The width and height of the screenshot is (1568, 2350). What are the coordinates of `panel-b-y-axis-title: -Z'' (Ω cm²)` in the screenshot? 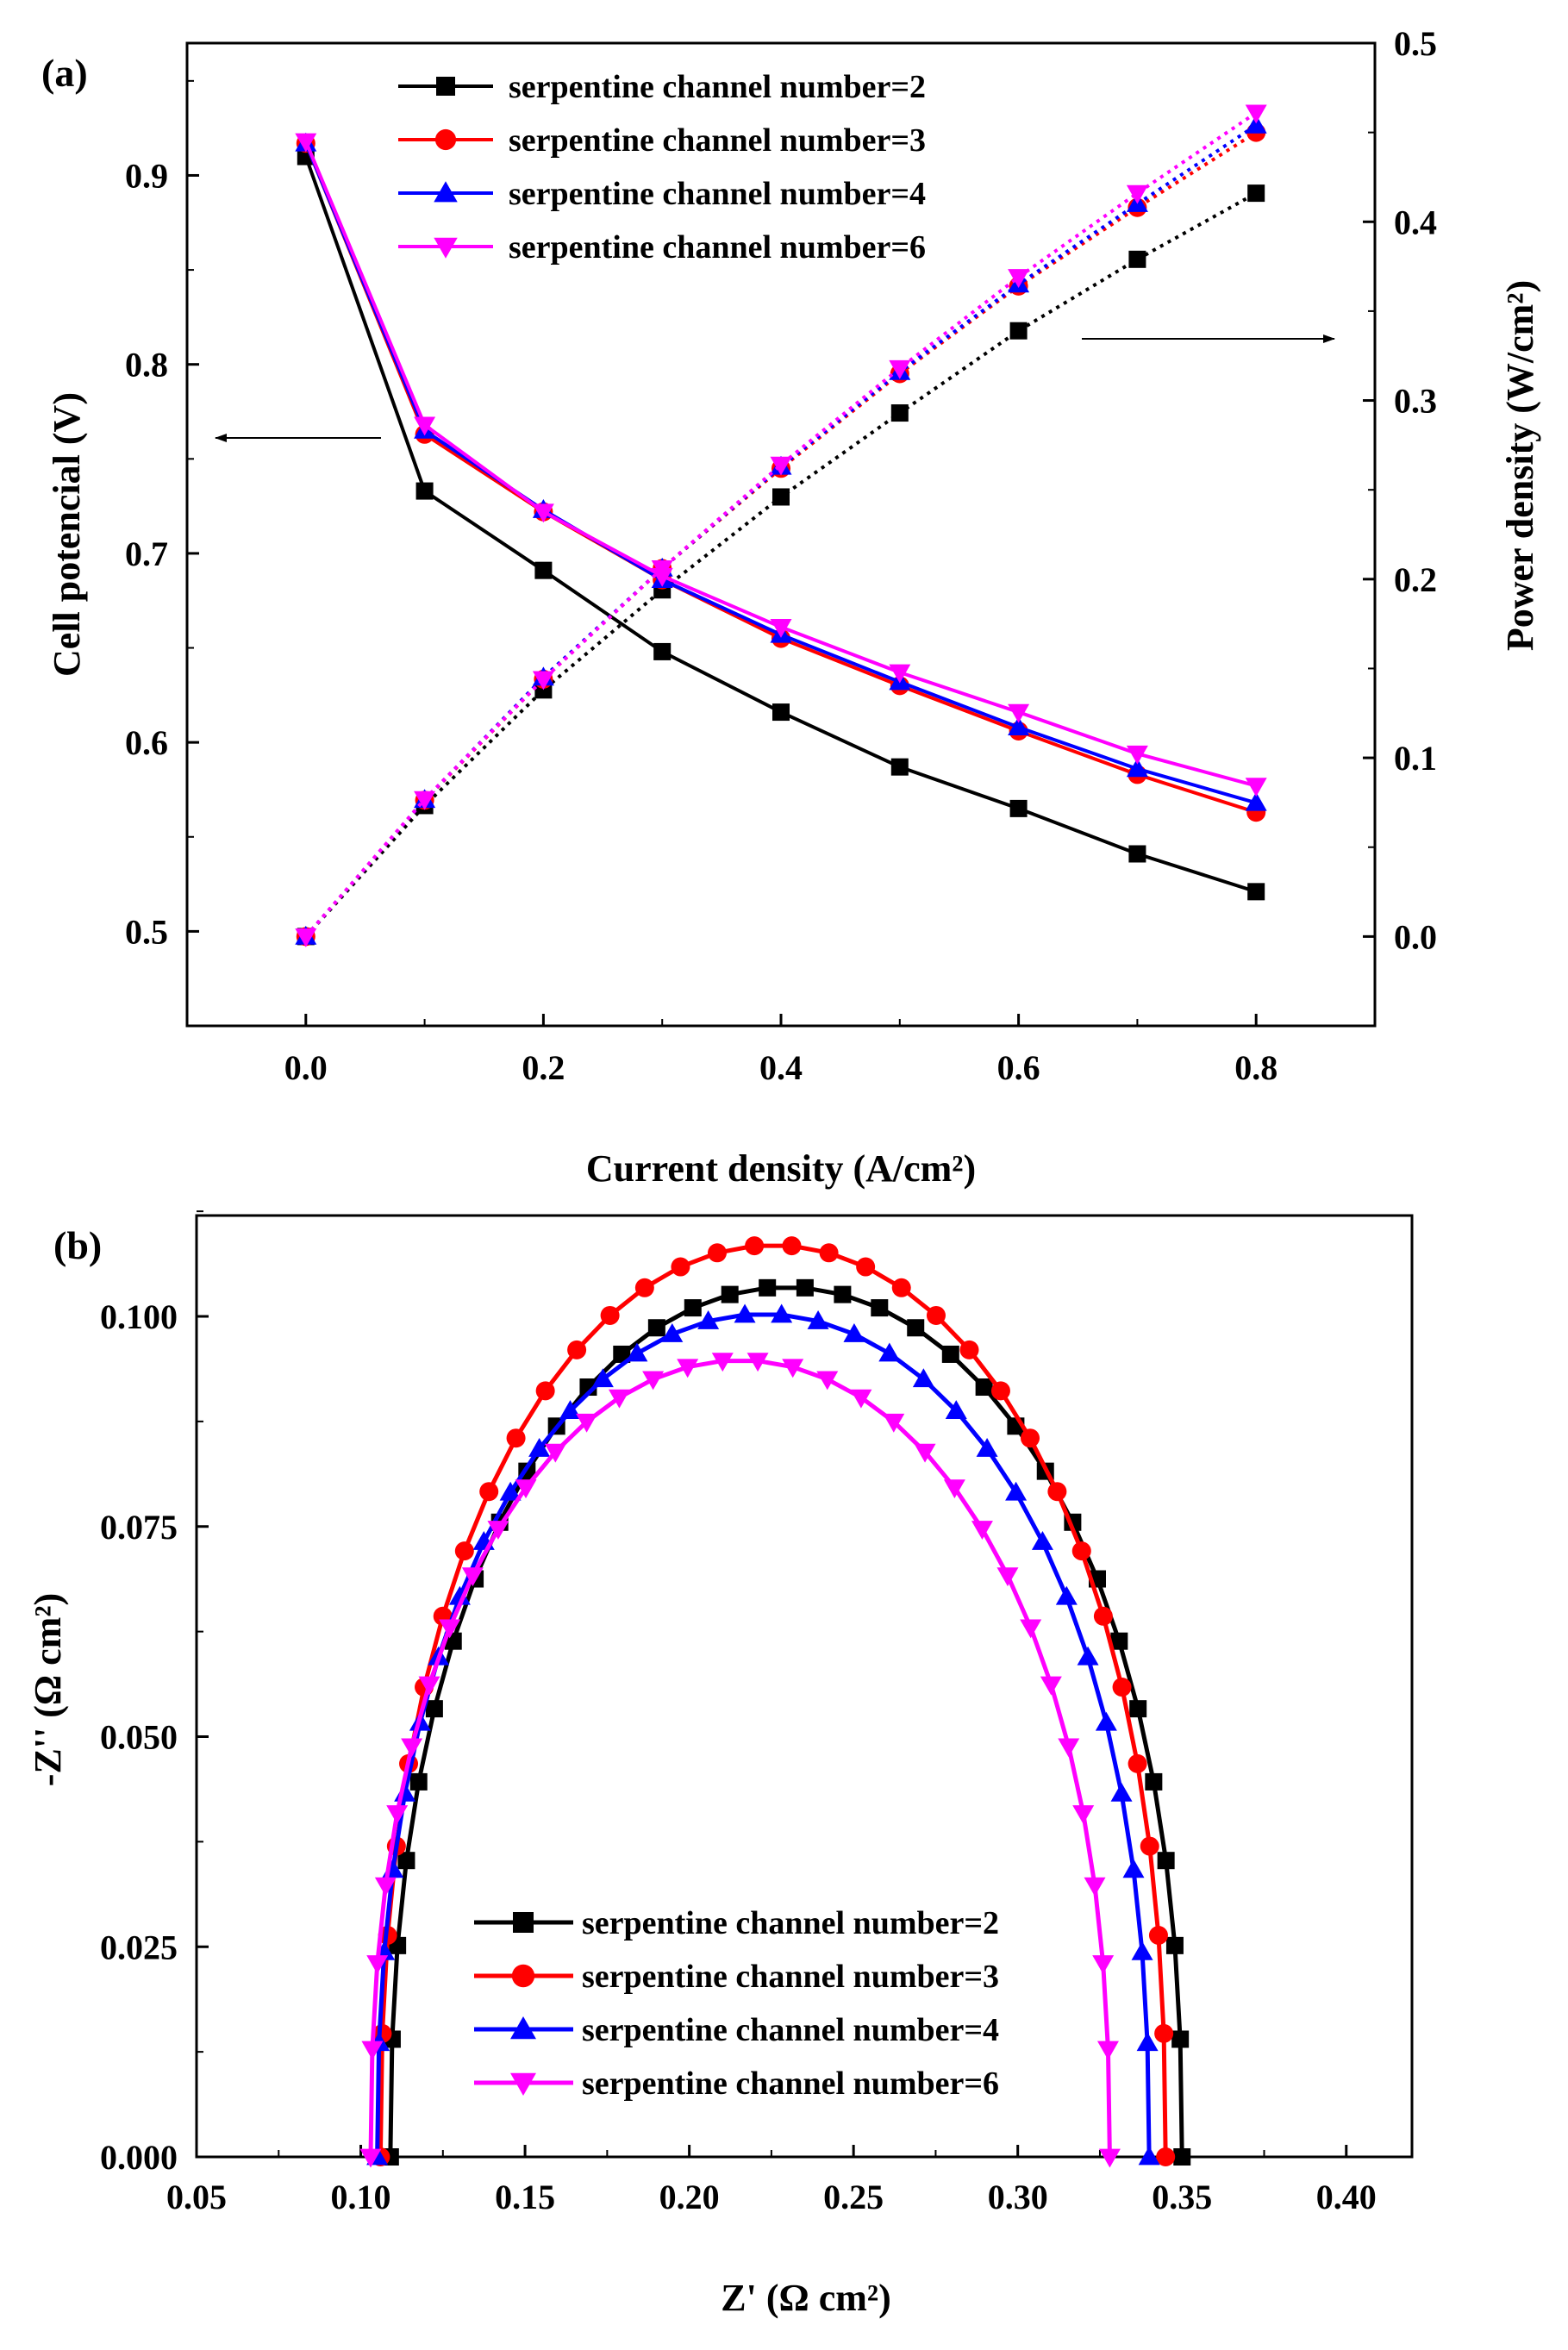 It's located at (48, 1689).